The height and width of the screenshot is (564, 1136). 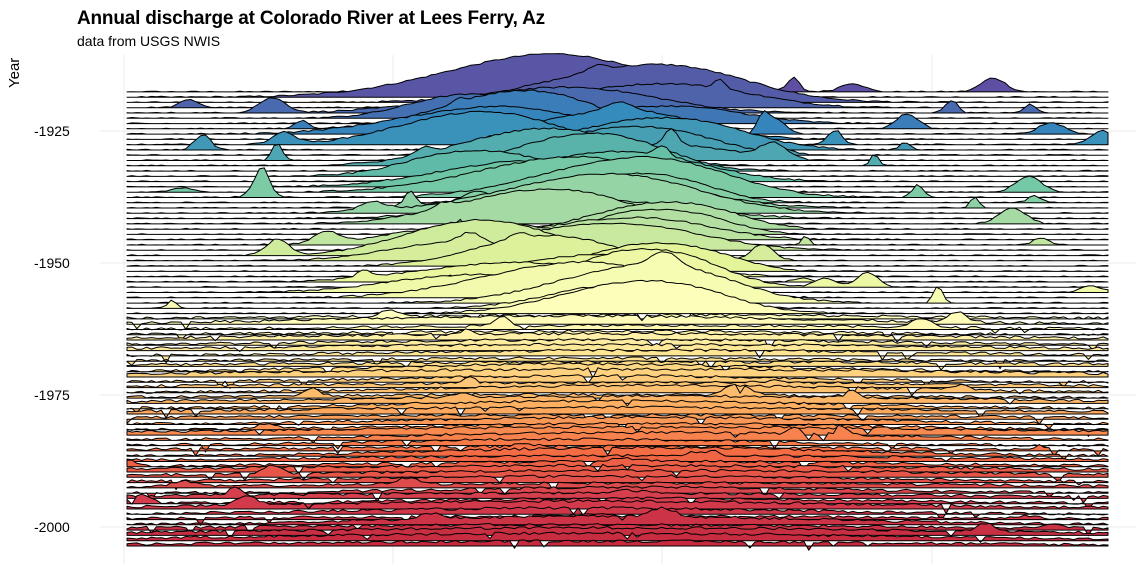 I want to click on ridge-1966, so click(x=617, y=325).